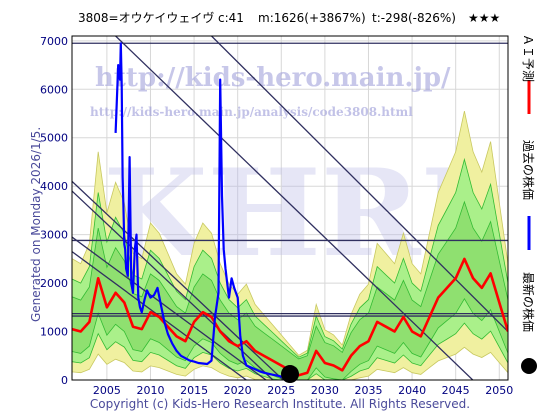 The width and height of the screenshot is (560, 420). Describe the element at coordinates (64, 380) in the screenshot. I see `y-tick-label: 0` at that location.